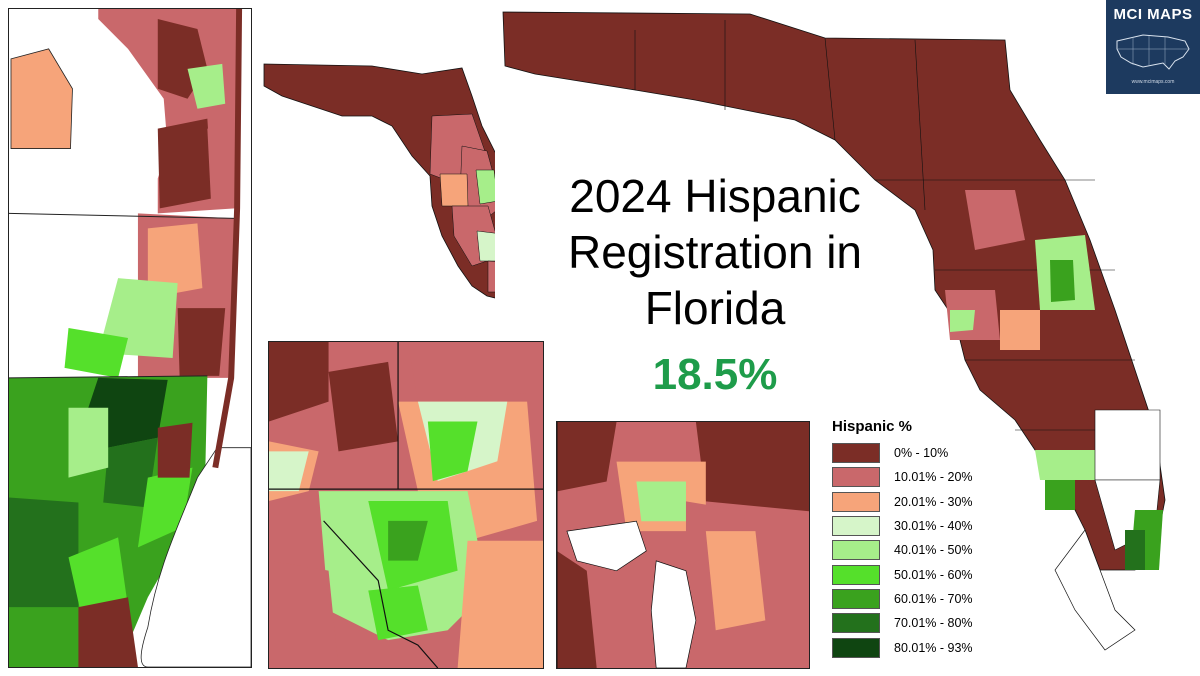 The image size is (1200, 676). What do you see at coordinates (1153, 82) in the screenshot?
I see `logo-subtext: www.mcimaps.com` at bounding box center [1153, 82].